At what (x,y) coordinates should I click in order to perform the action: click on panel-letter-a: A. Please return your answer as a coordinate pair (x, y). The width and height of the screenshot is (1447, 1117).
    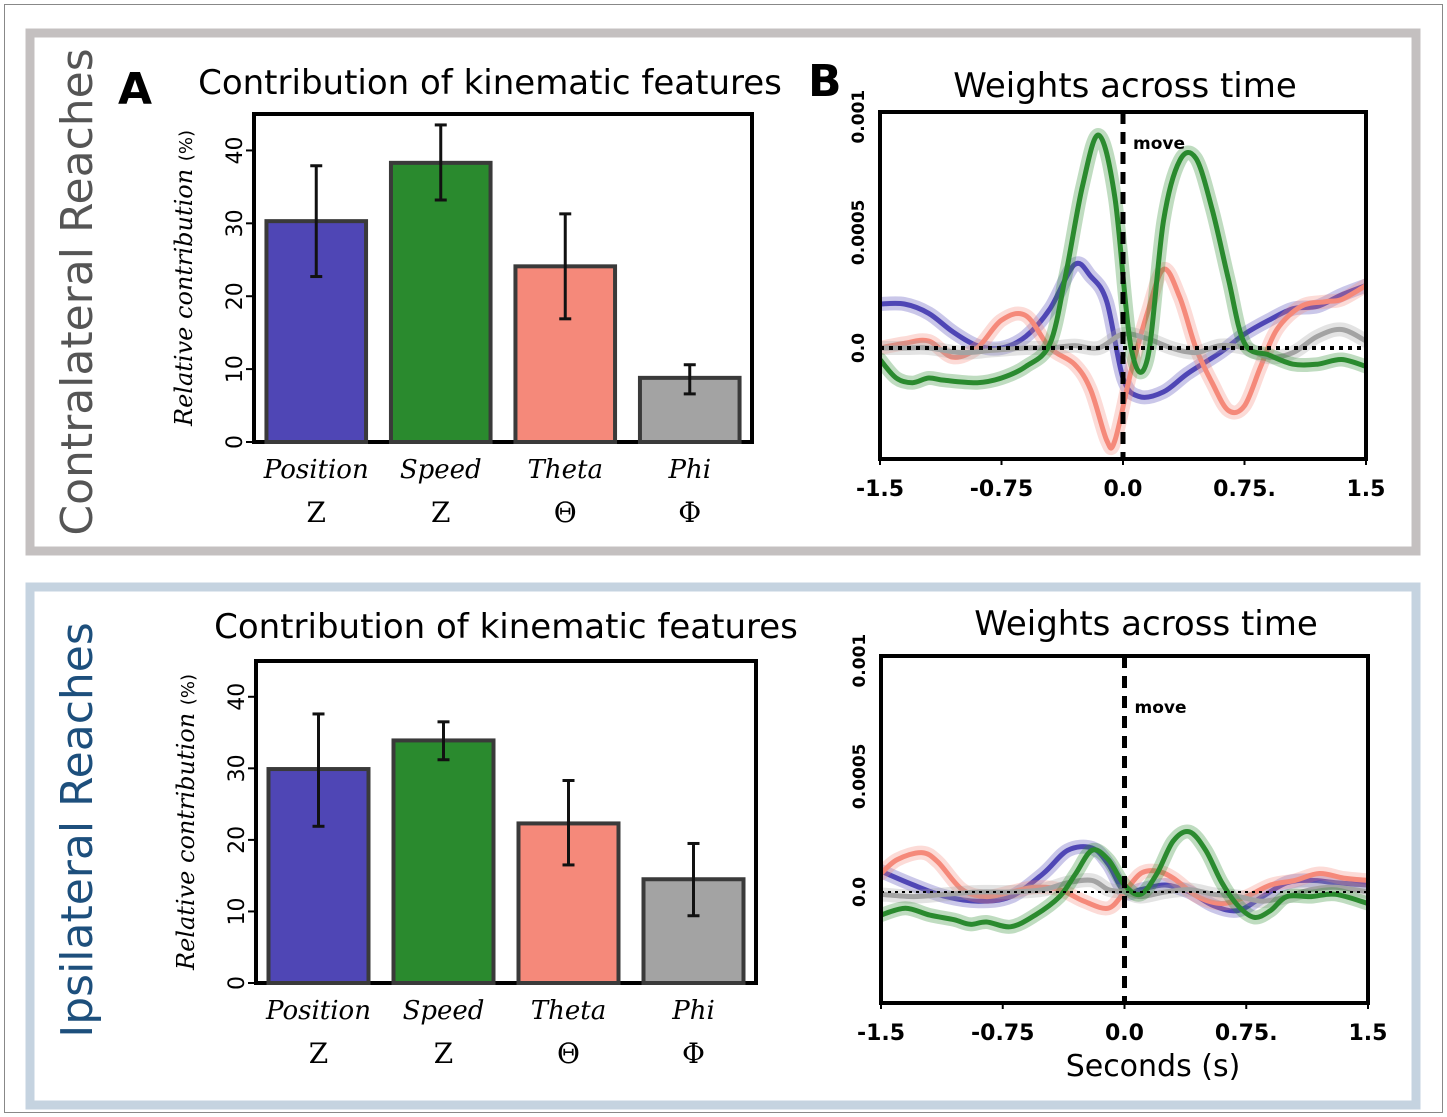
    Looking at the image, I should click on (135, 89).